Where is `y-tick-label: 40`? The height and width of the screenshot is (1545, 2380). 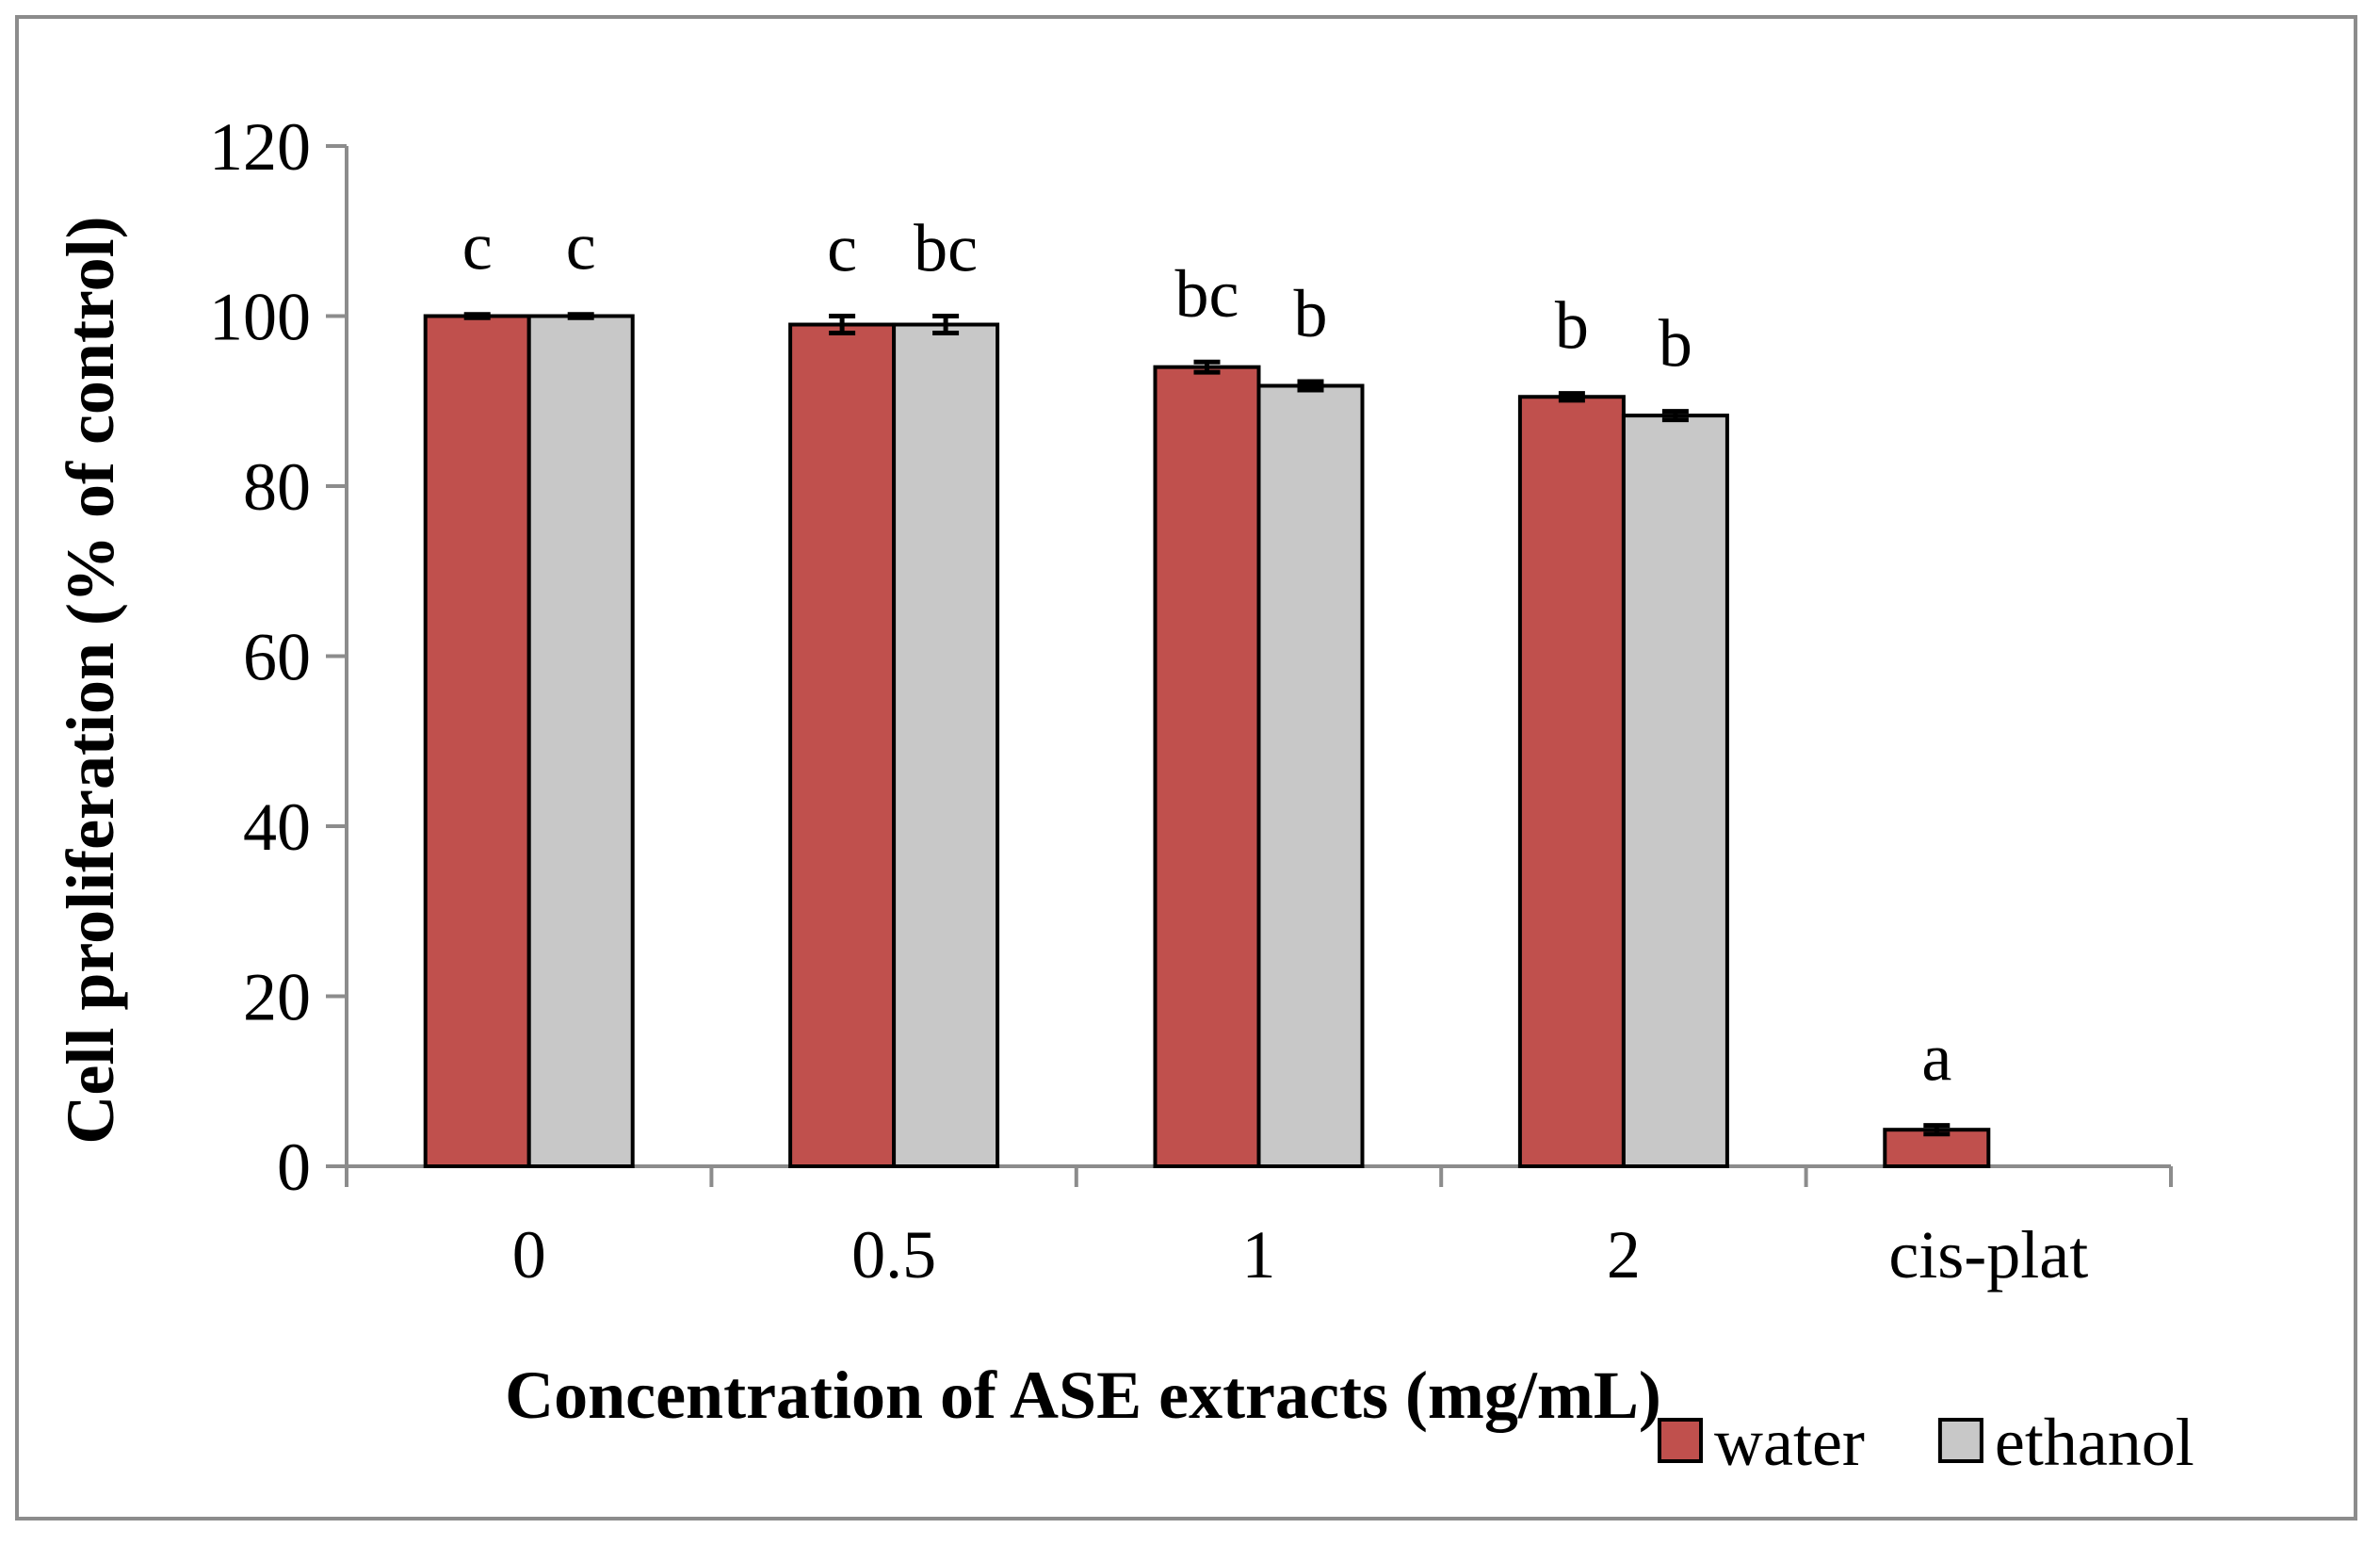
y-tick-label: 40 is located at coordinates (277, 827).